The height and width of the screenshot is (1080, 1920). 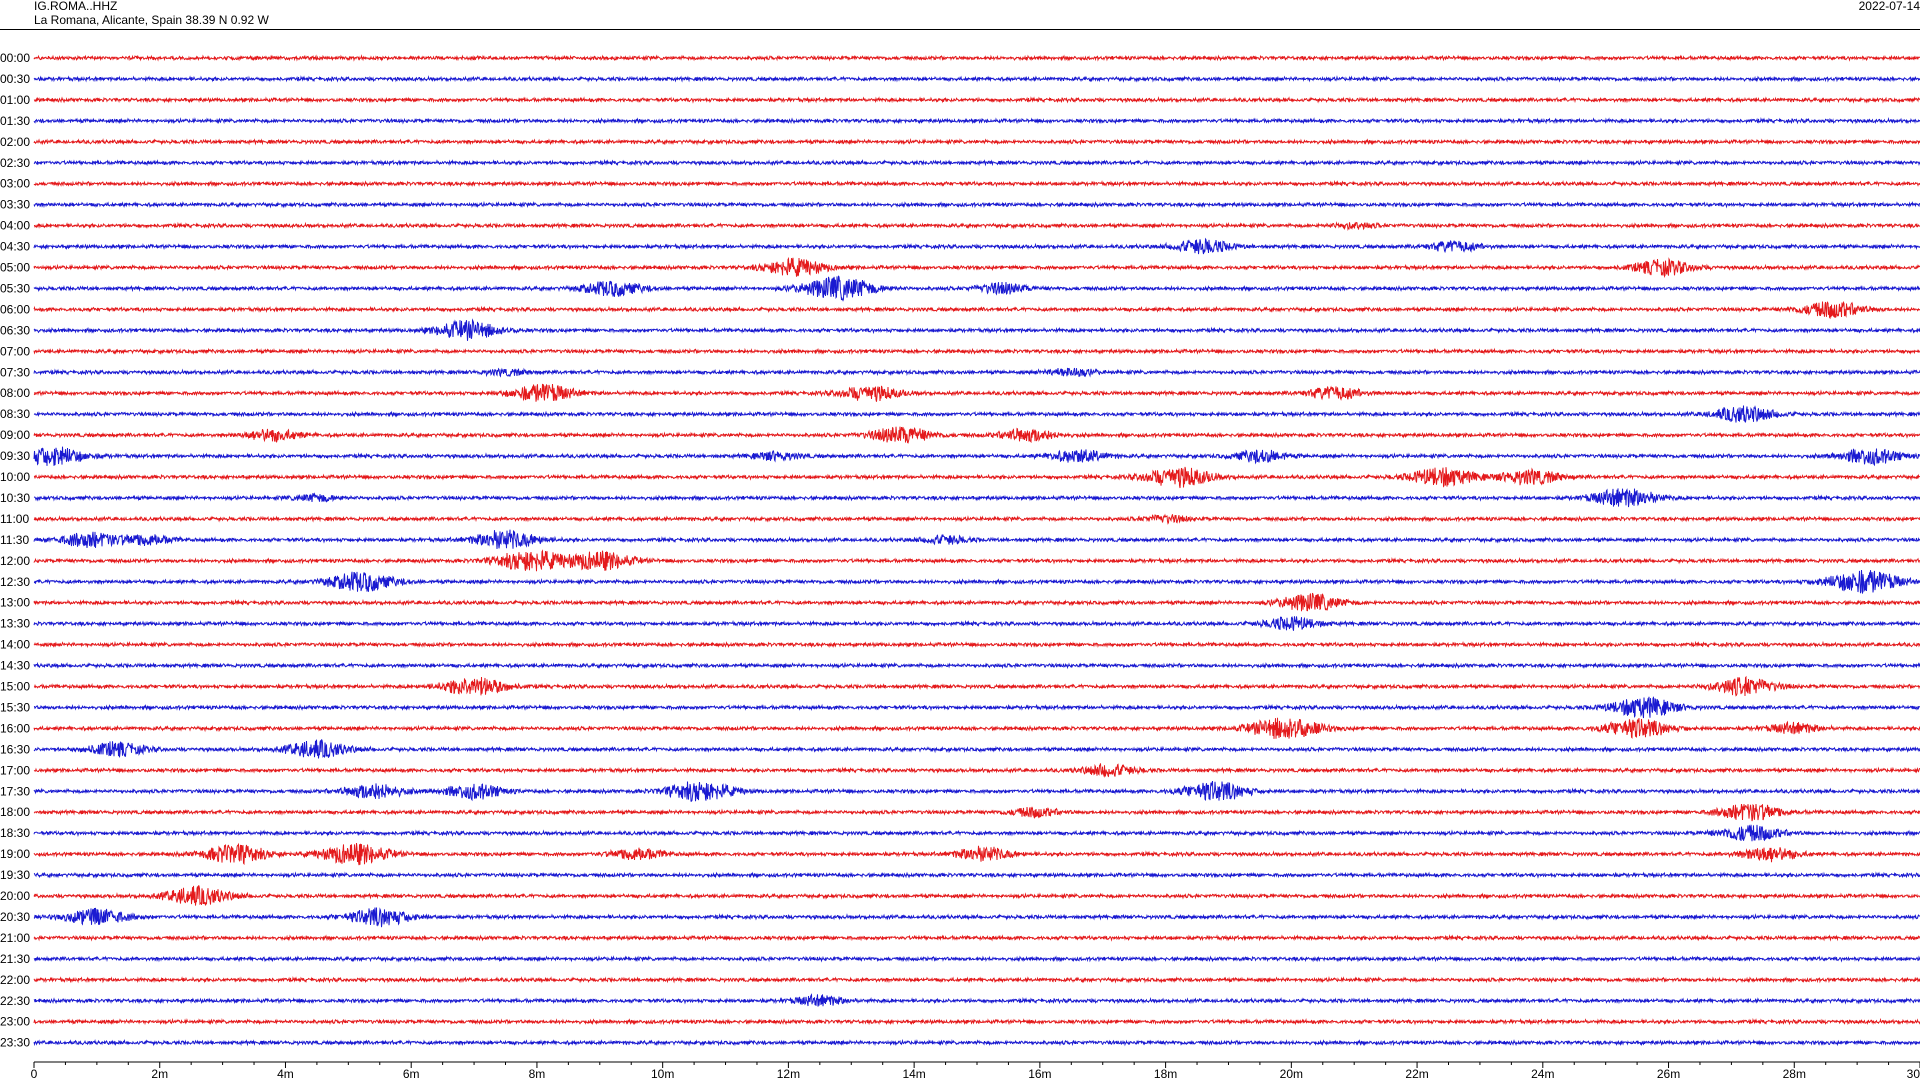 I want to click on plot-date: 2022-07-14, so click(x=1889, y=6).